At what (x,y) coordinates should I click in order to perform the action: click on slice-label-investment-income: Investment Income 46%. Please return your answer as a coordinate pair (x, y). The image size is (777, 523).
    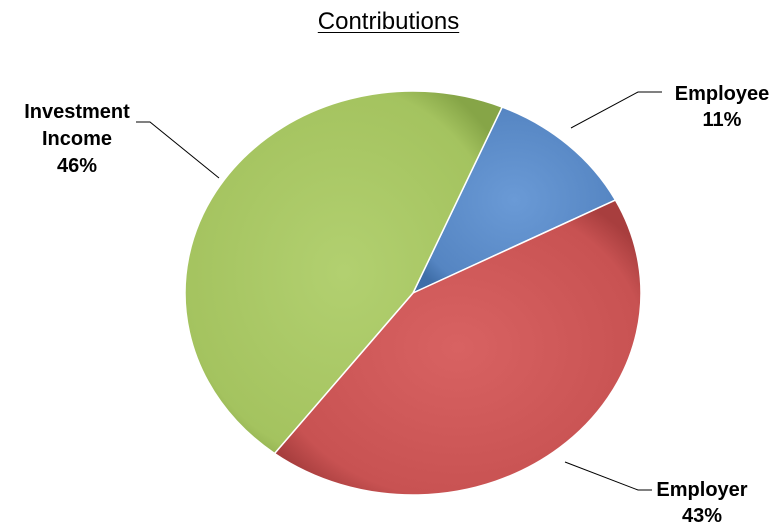
    Looking at the image, I should click on (77, 139).